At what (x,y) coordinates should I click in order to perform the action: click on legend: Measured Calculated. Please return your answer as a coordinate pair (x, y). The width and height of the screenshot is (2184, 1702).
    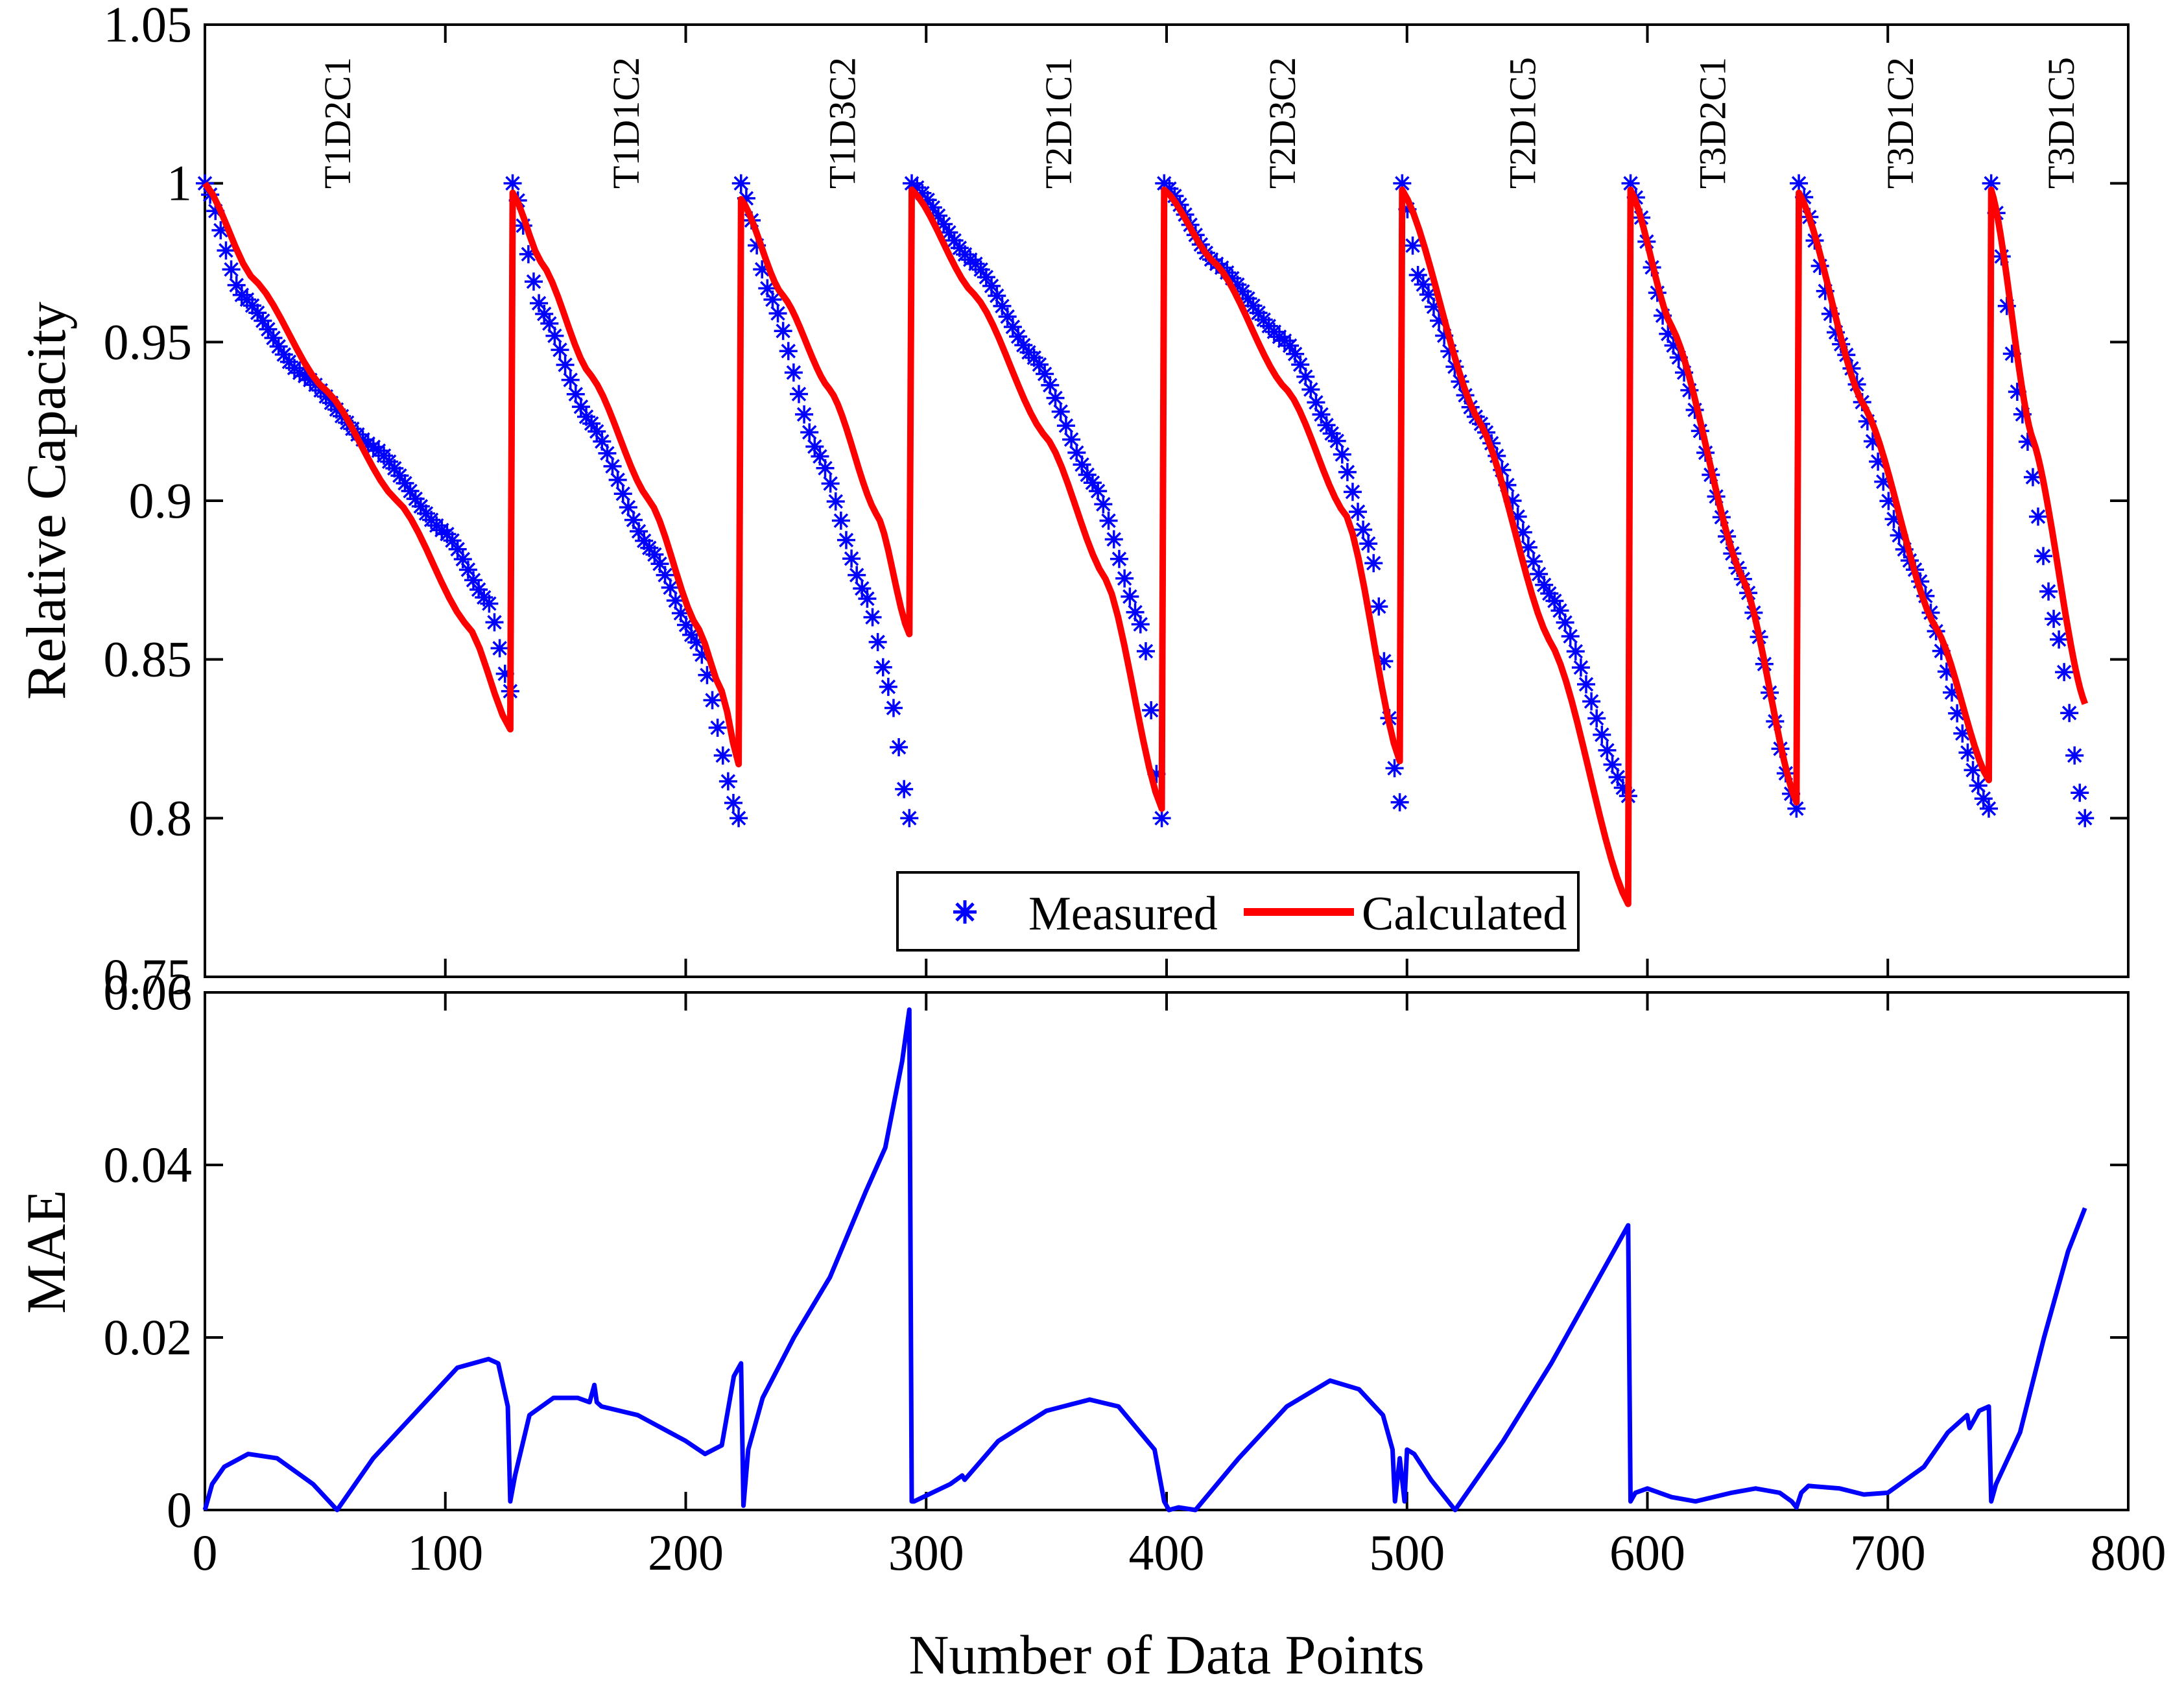
    Looking at the image, I should click on (1238, 912).